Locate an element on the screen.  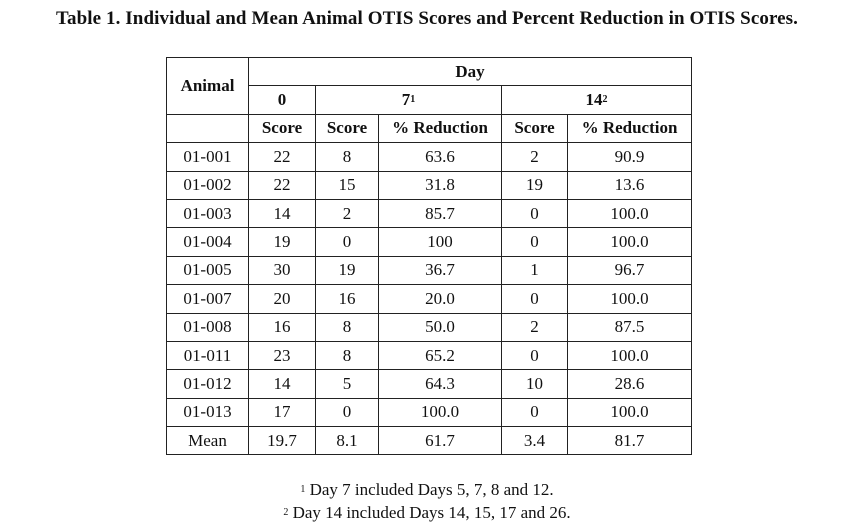
table-row: 01-002 22 15 31.8 19 13.6 is located at coordinates (429, 185).